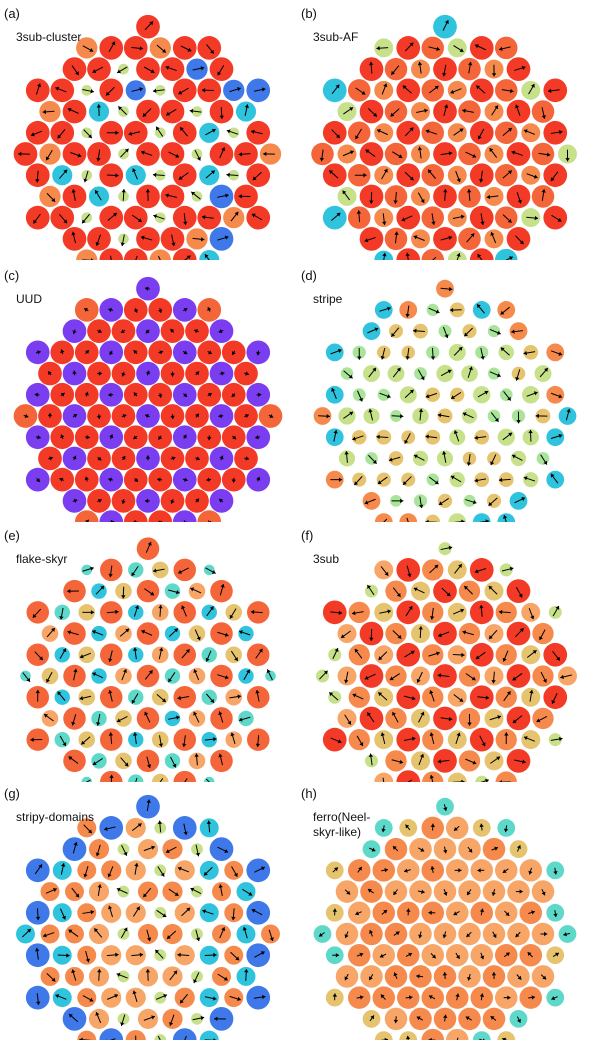  What do you see at coordinates (309, 793) in the screenshot?
I see `panel-label: (h)` at bounding box center [309, 793].